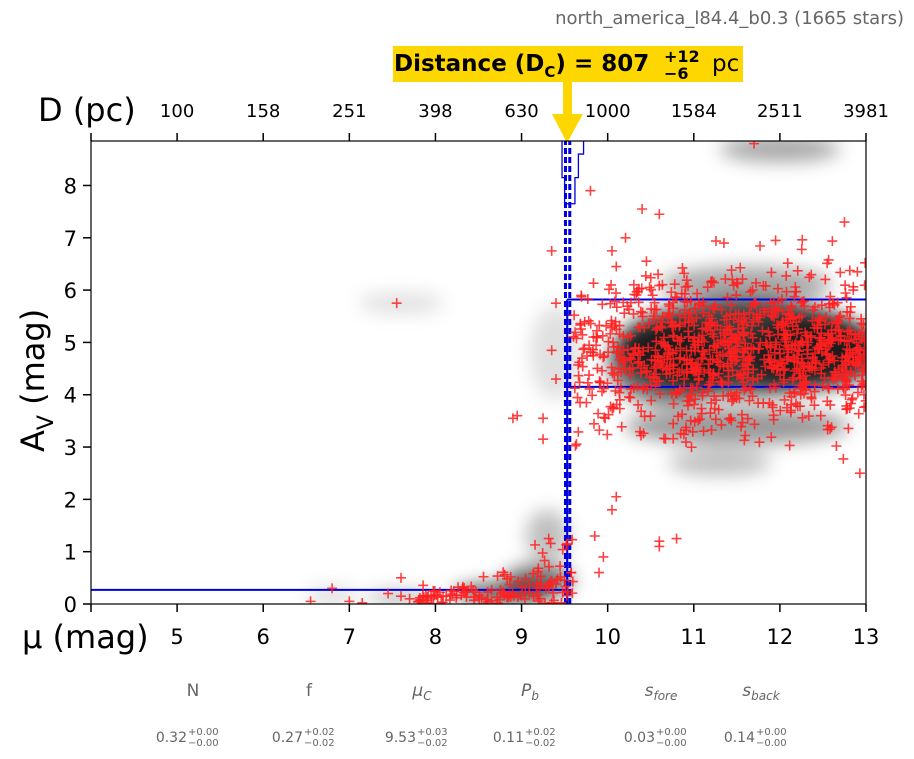 This screenshot has width=914, height=759. What do you see at coordinates (432, 732) in the screenshot?
I see `param-plus-2: +0.03` at bounding box center [432, 732].